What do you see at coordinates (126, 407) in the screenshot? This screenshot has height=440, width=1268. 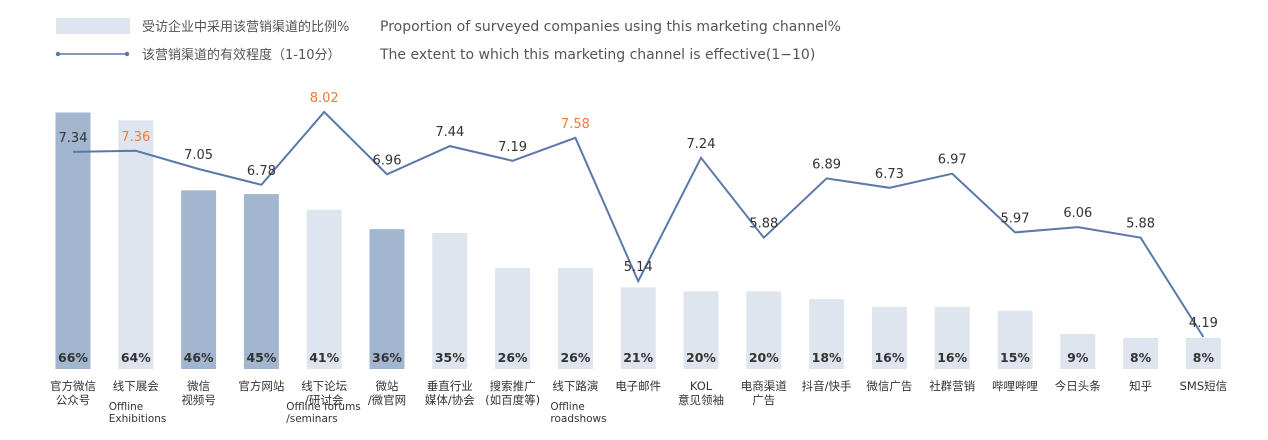 I see `category-en-label-1-0: Offline` at bounding box center [126, 407].